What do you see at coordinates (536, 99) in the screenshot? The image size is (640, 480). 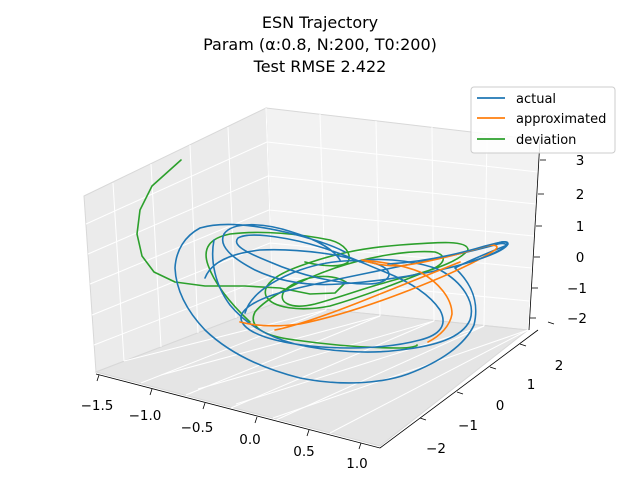 I see `legend-label-actual: actual` at bounding box center [536, 99].